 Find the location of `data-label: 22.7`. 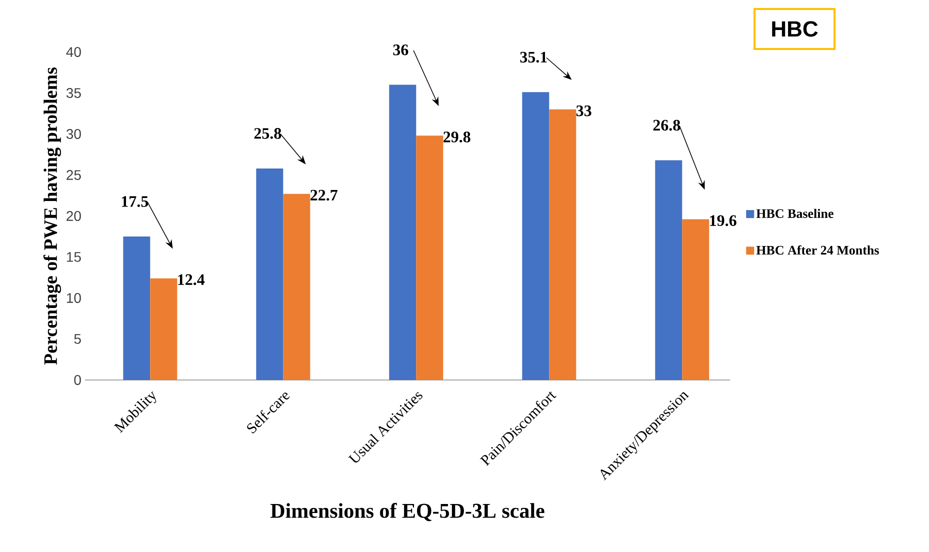

data-label: 22.7 is located at coordinates (324, 195).